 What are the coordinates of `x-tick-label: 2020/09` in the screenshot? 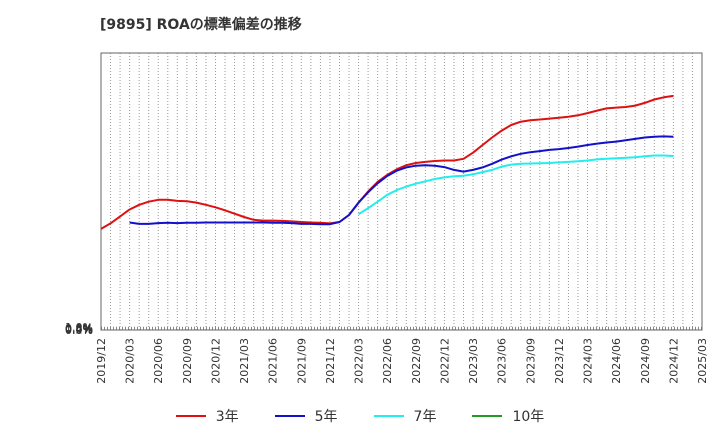 It's located at (187, 361).